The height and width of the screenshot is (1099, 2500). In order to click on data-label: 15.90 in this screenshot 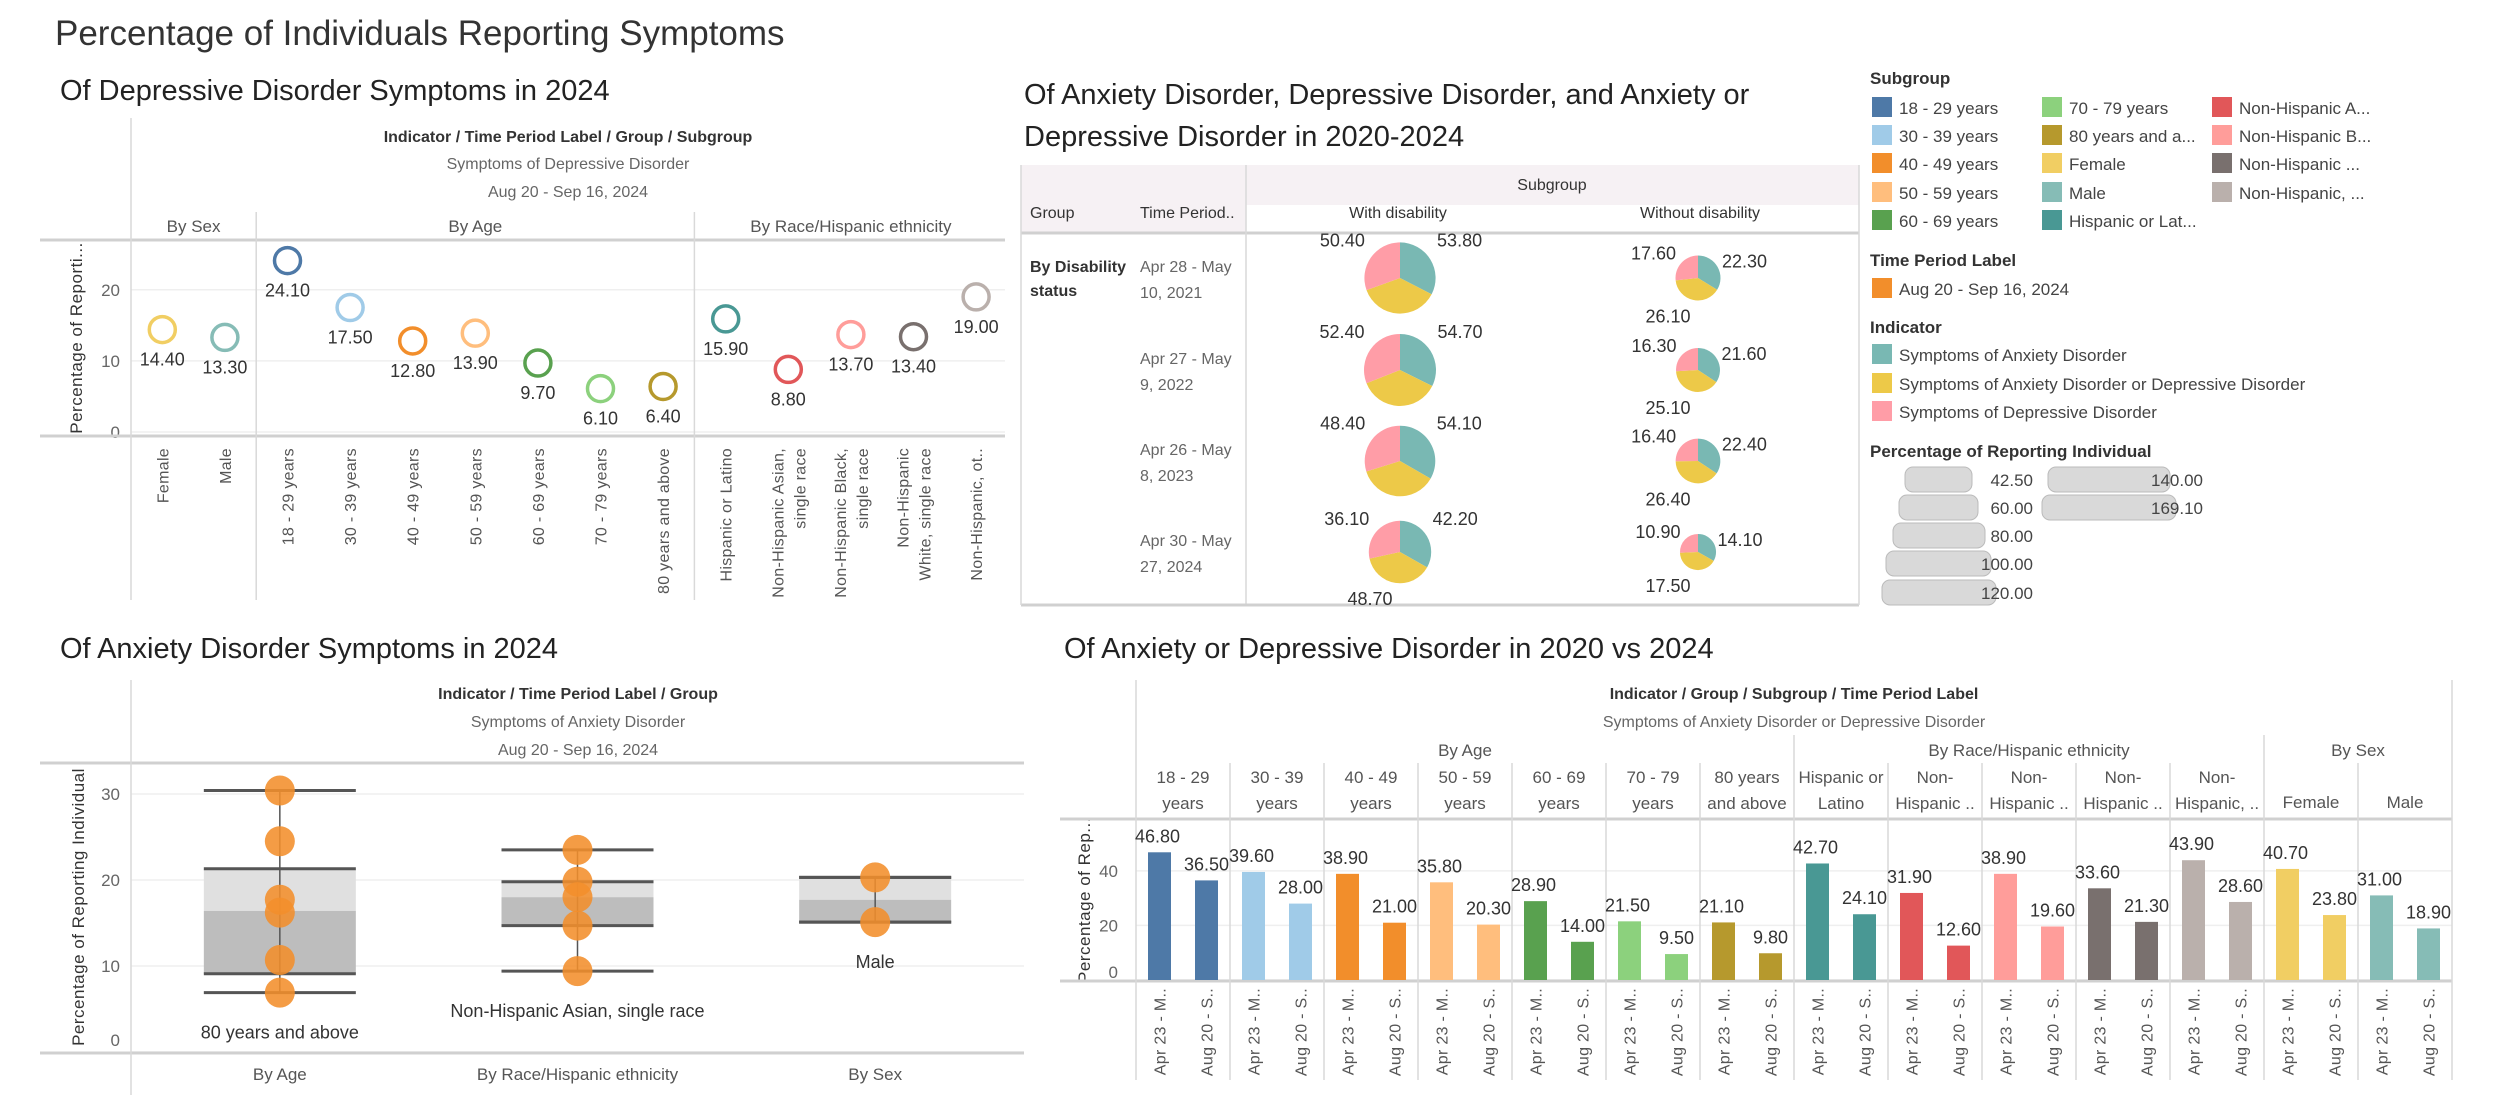, I will do `click(725, 349)`.